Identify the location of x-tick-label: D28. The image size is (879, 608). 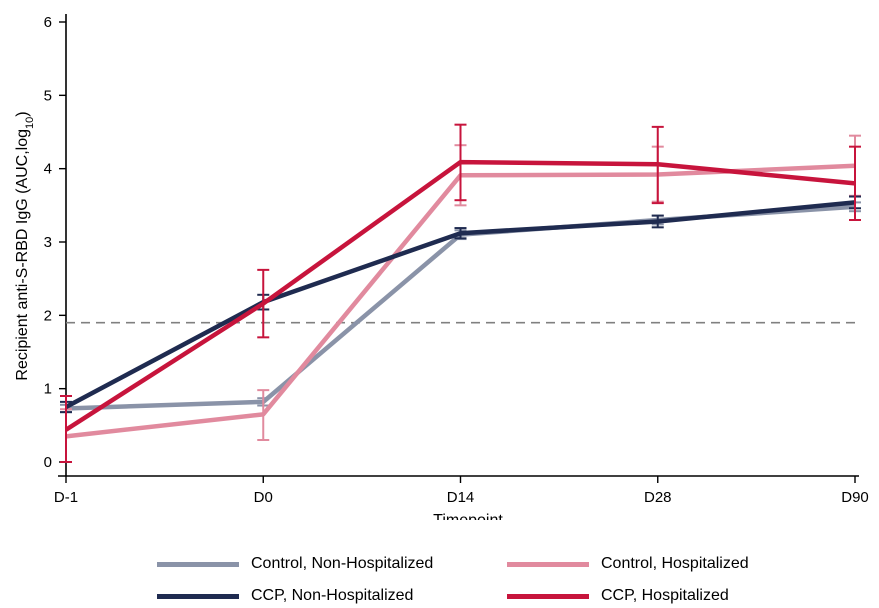
(658, 497).